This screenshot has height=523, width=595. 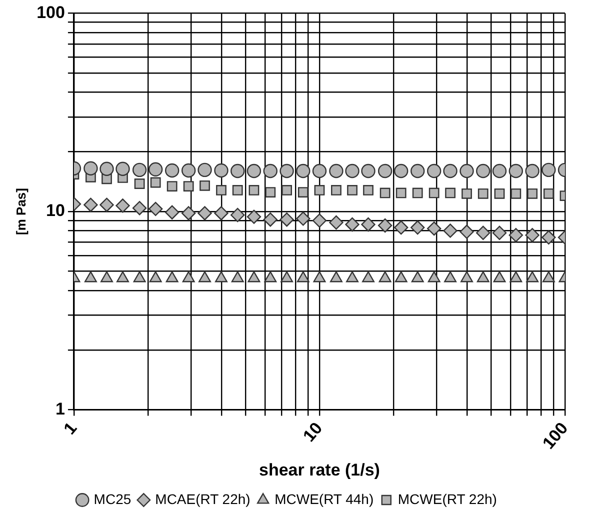 I want to click on legend-label: MCWE(RT 44h), so click(x=324, y=498).